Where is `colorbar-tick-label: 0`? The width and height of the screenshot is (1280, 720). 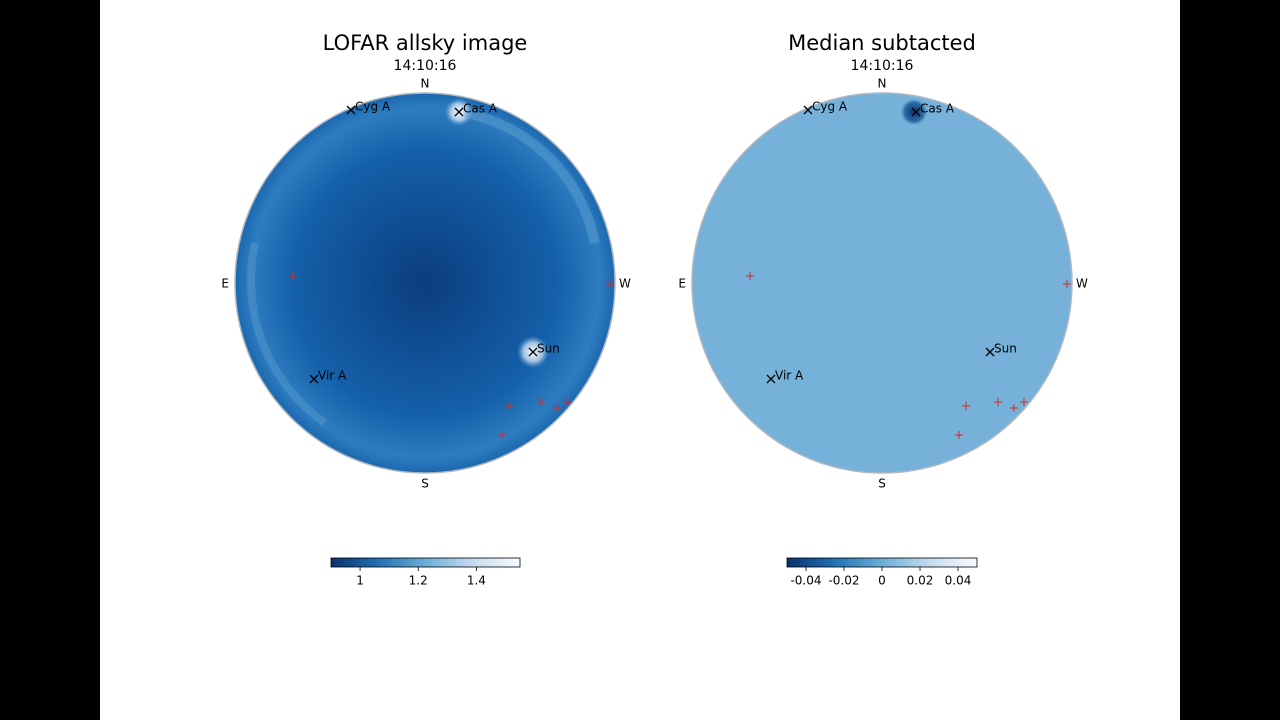
colorbar-tick-label: 0 is located at coordinates (882, 581).